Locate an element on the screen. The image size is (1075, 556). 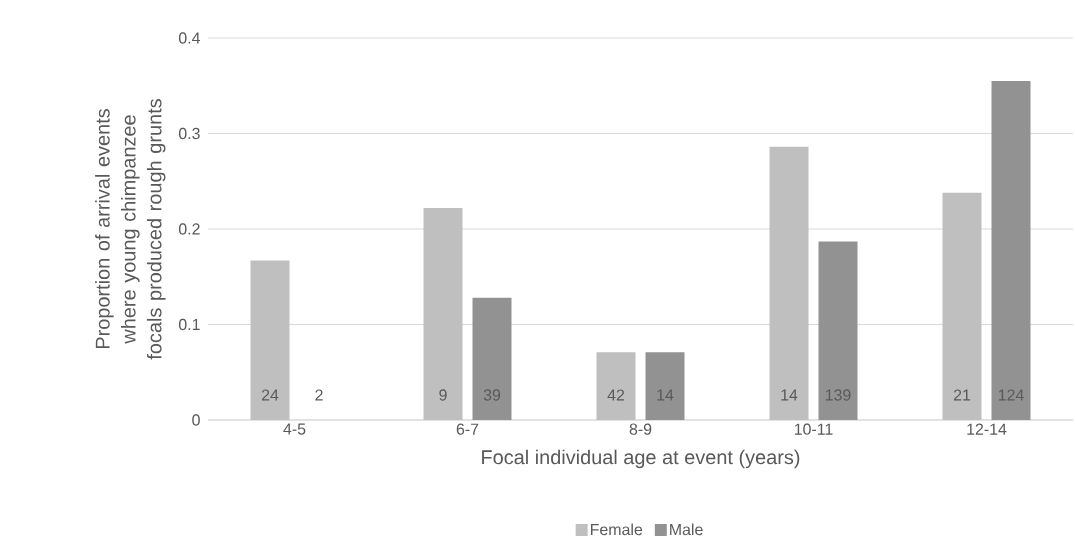
x-tick-label: 10-11 is located at coordinates (813, 429).